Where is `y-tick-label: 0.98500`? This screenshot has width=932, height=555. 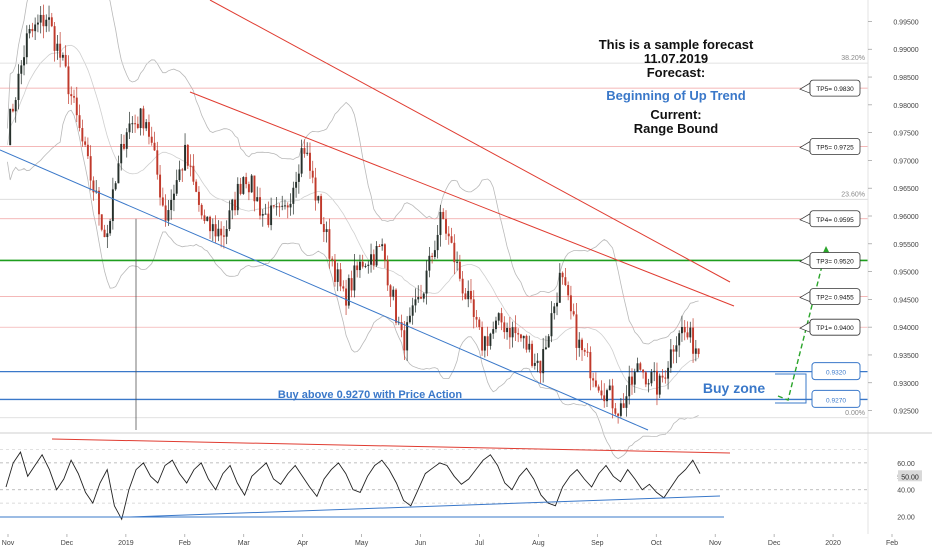
y-tick-label: 0.98500 is located at coordinates (905, 78).